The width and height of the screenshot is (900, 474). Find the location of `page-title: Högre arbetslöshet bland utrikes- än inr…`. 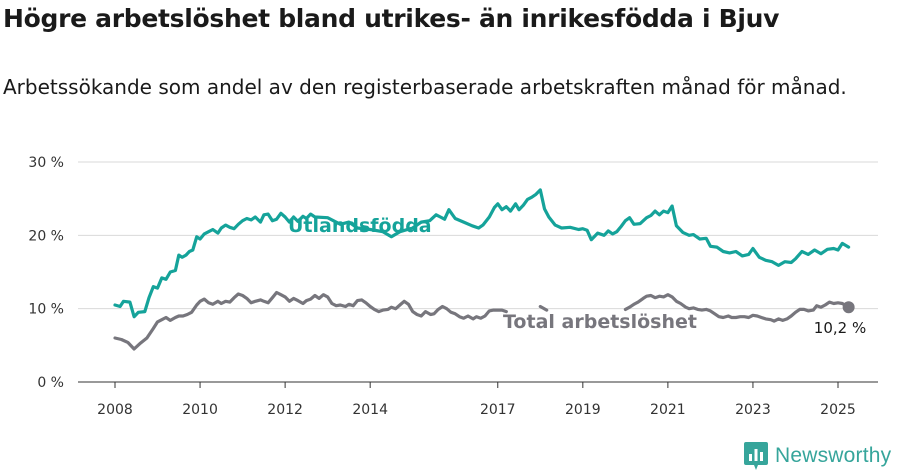

page-title: Högre arbetslöshet bland utrikes- än inr… is located at coordinates (391, 18).